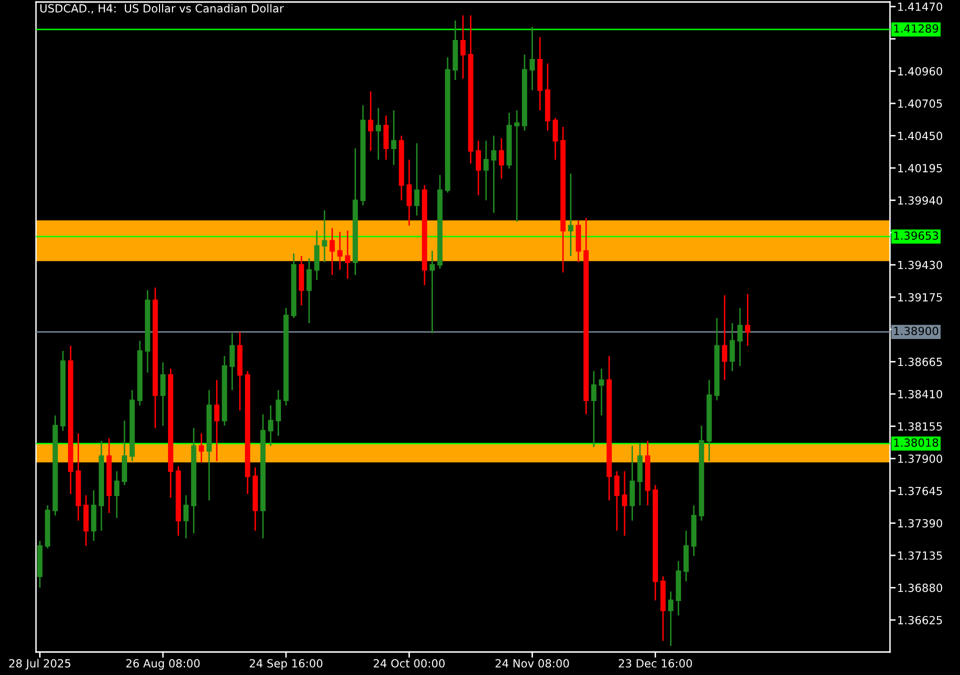 Image resolution: width=960 pixels, height=675 pixels. Describe the element at coordinates (409, 663) in the screenshot. I see `x-tick-label: 24 Oct 00:00` at that location.